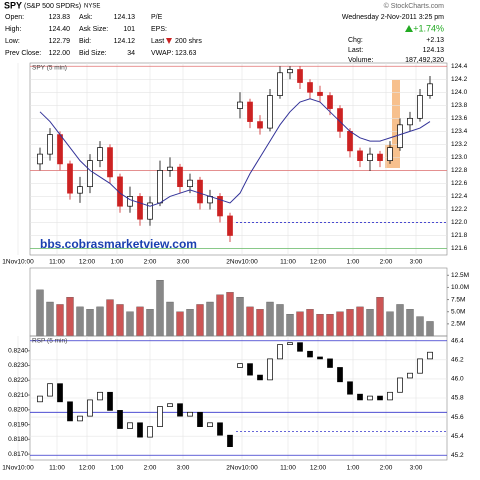 This screenshot has width=480, height=480. What do you see at coordinates (23, 53) in the screenshot?
I see `quote-label: Prev Close:` at bounding box center [23, 53].